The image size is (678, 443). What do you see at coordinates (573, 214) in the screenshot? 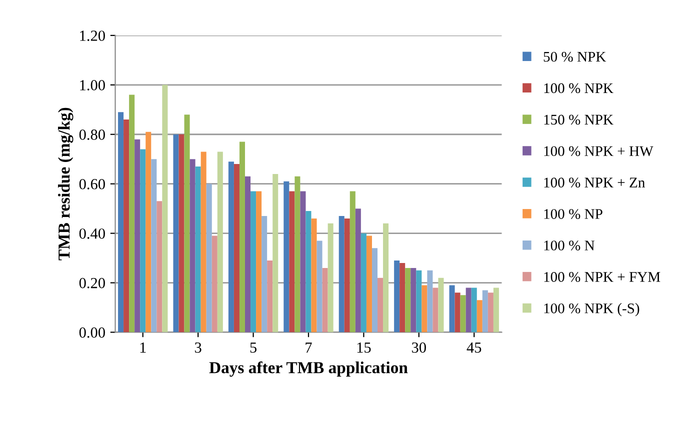
I see `legend-label: 100 % NP` at bounding box center [573, 214].